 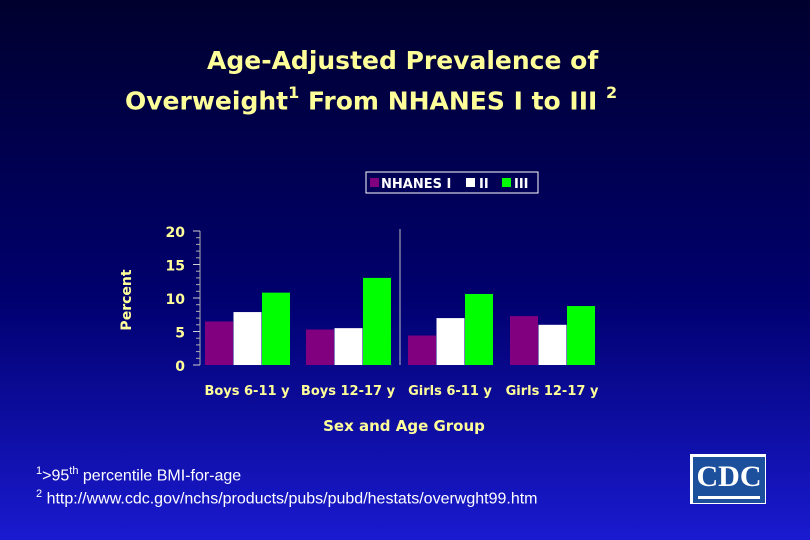 What do you see at coordinates (39, 471) in the screenshot?
I see `footnote-1-mark: 1` at bounding box center [39, 471].